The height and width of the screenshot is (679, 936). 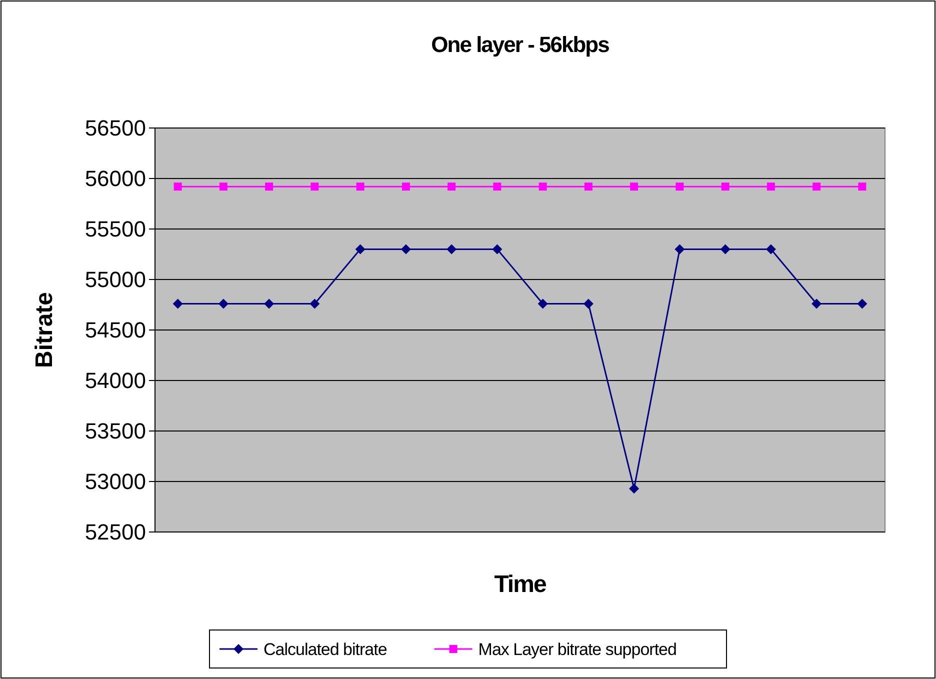 I want to click on legend-label: Calculated bitrate, so click(x=325, y=649).